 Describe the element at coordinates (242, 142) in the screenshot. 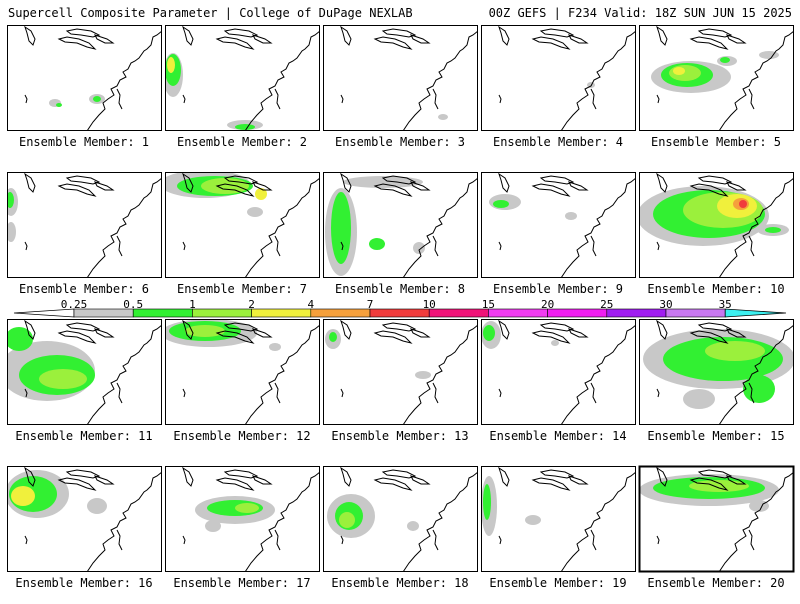

I see `ensemble-member-label: Ensemble Member: 2` at that location.